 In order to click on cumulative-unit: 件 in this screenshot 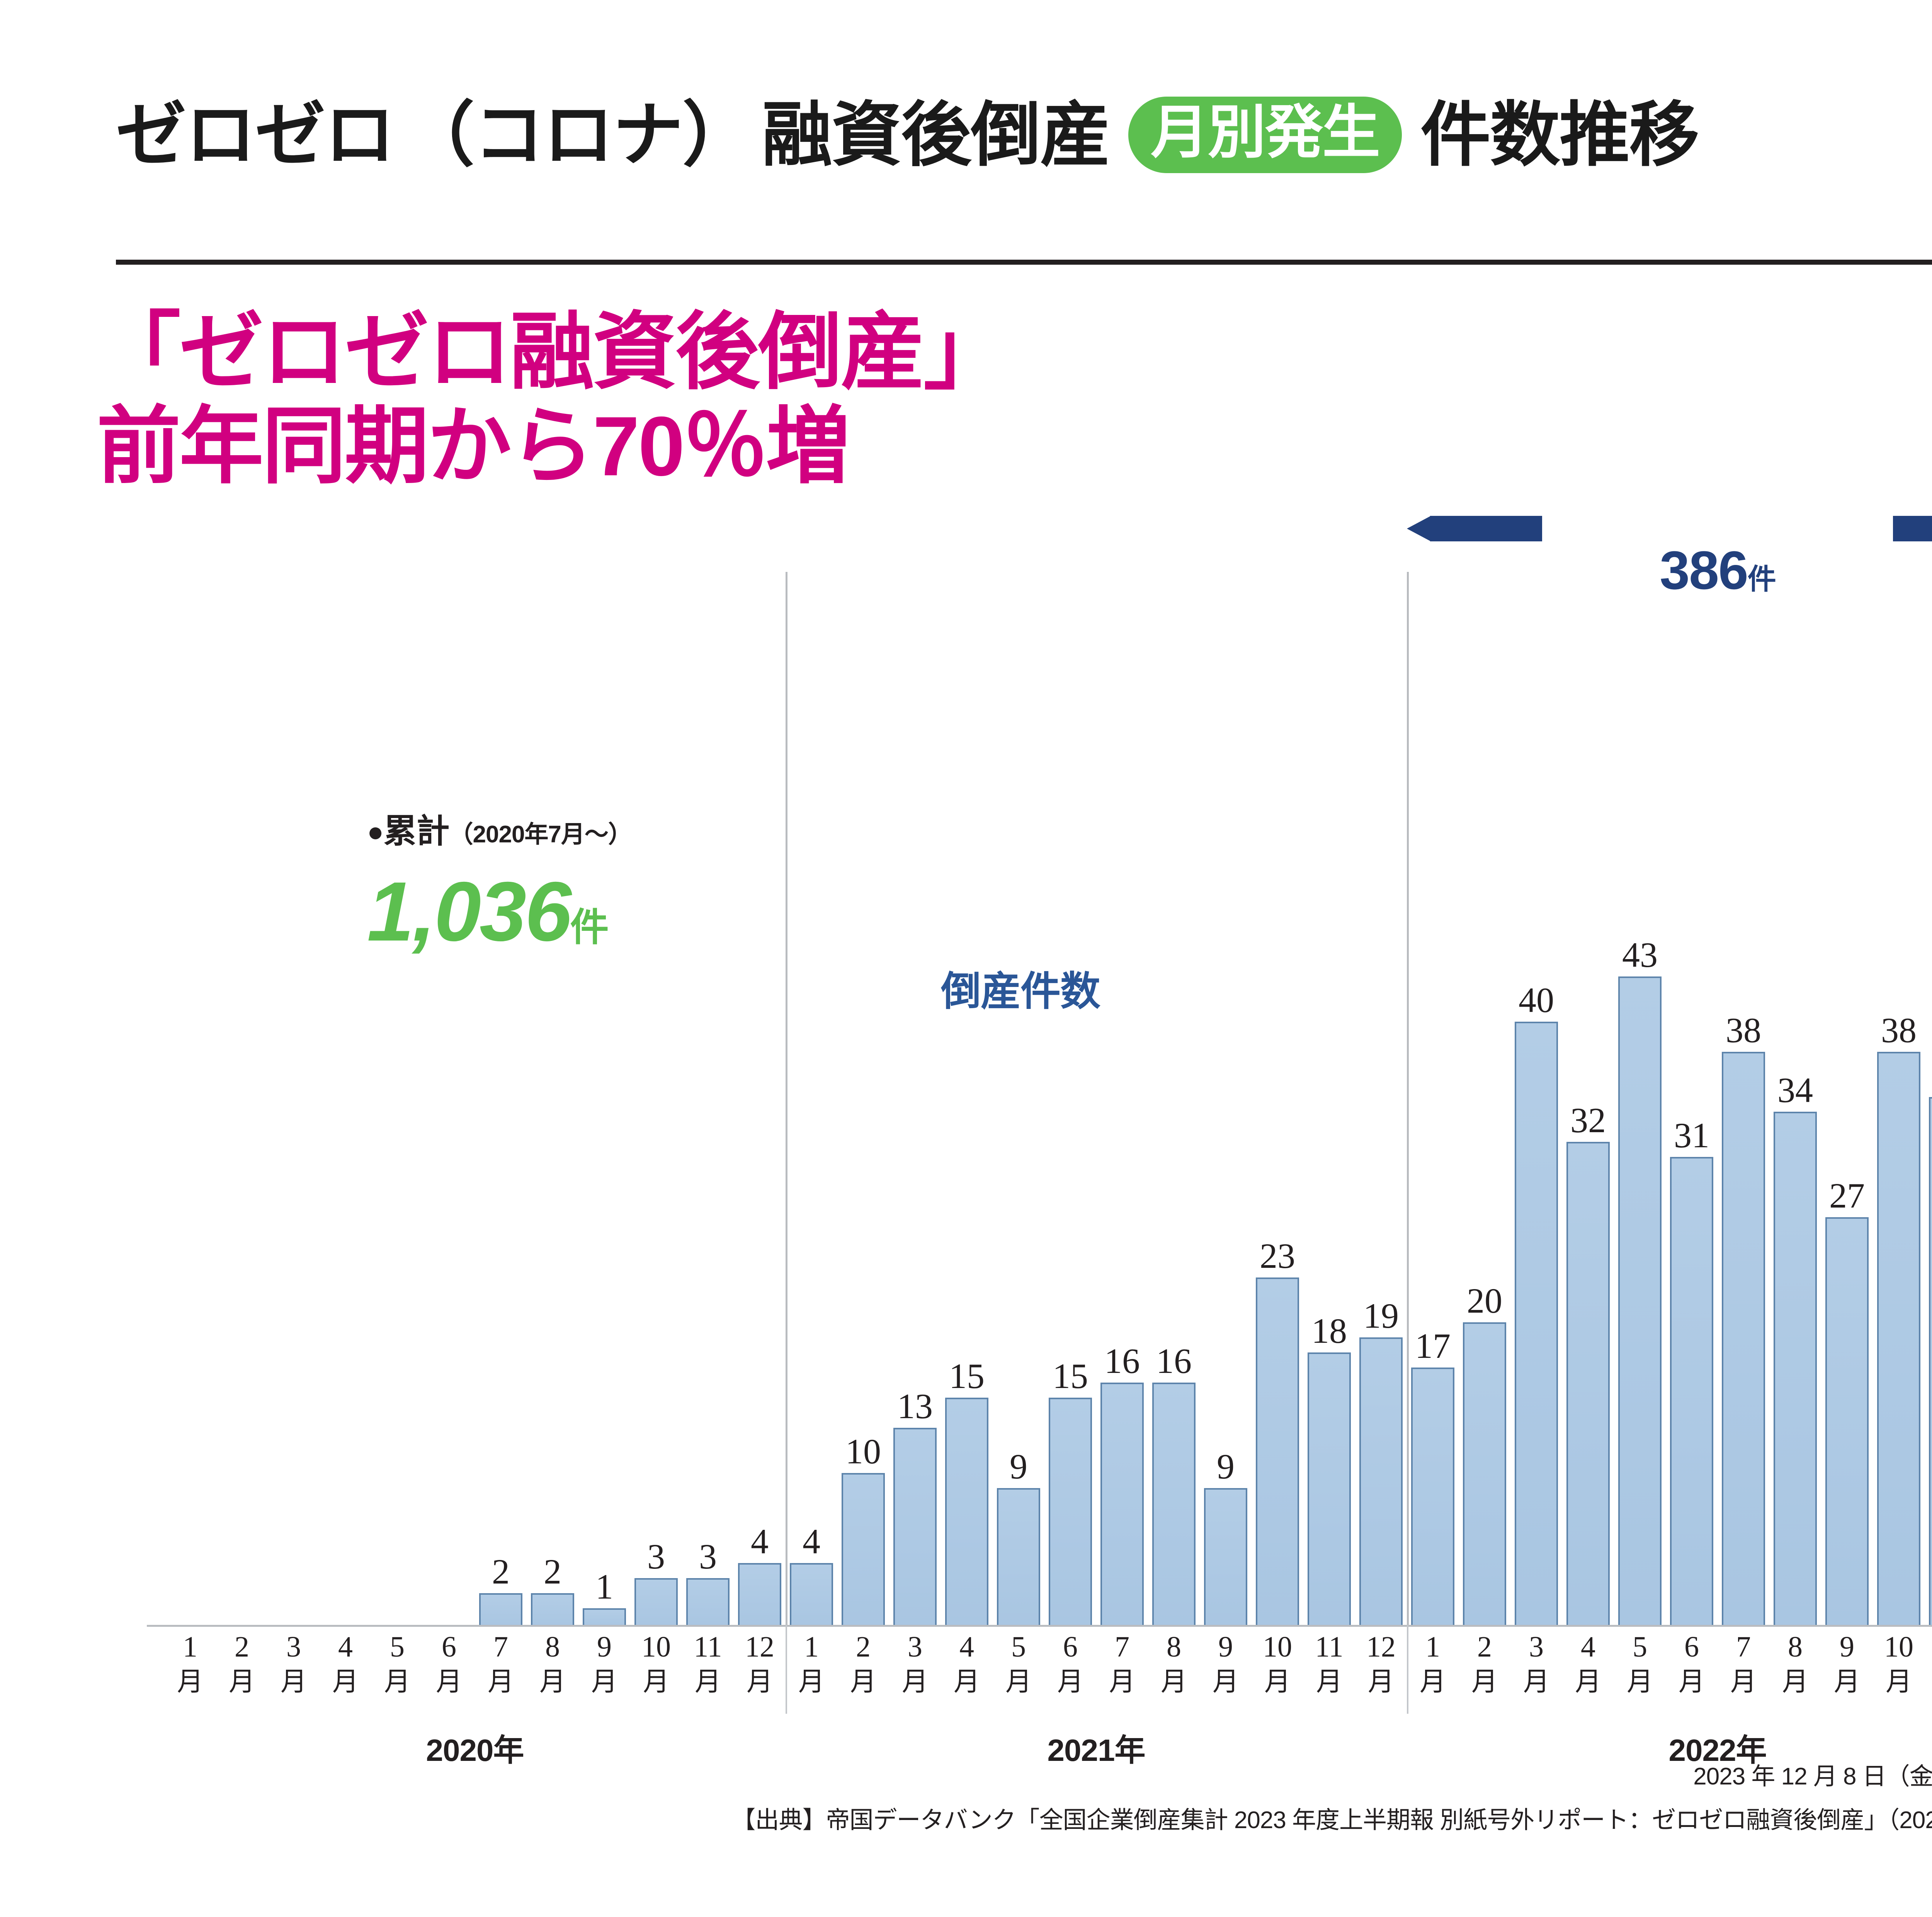, I will do `click(589, 927)`.